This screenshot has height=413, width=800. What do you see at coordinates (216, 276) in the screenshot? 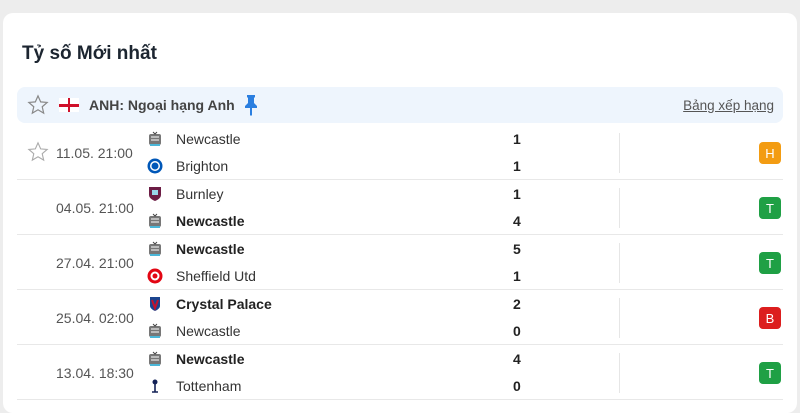
I see `away-team-name: Sheffield Utd` at bounding box center [216, 276].